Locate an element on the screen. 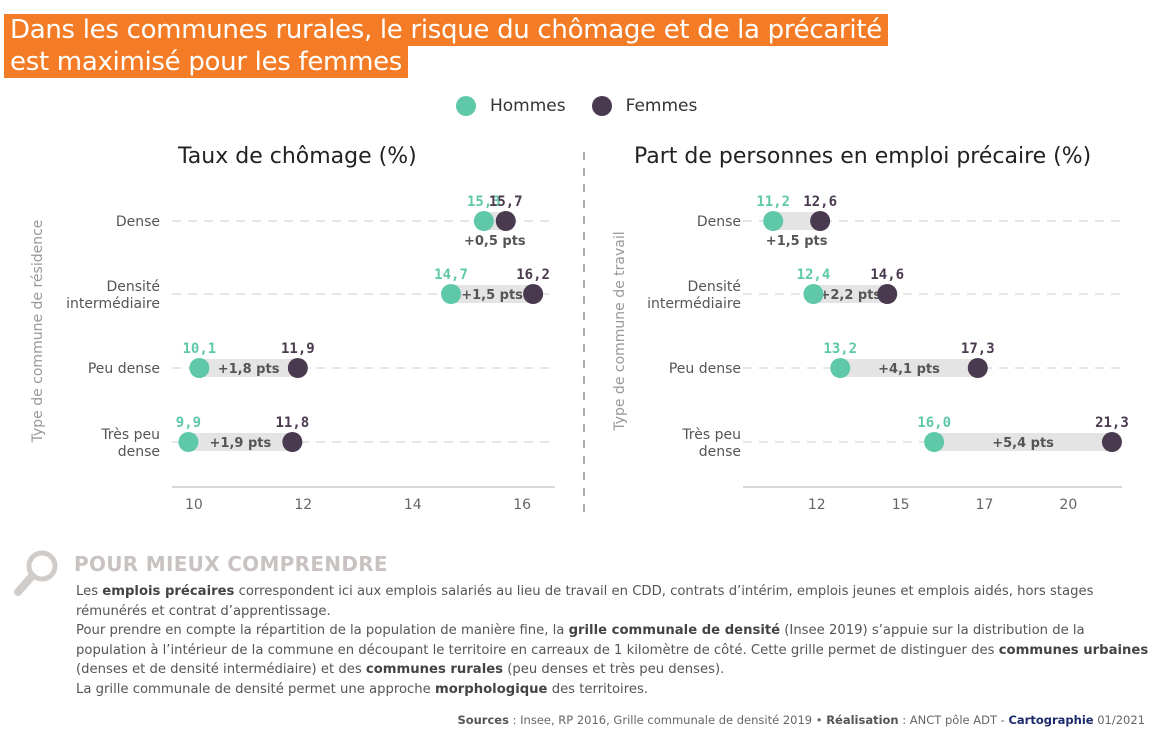 This screenshot has height=756, width=1163. legend-swatch-femmes is located at coordinates (601, 106).